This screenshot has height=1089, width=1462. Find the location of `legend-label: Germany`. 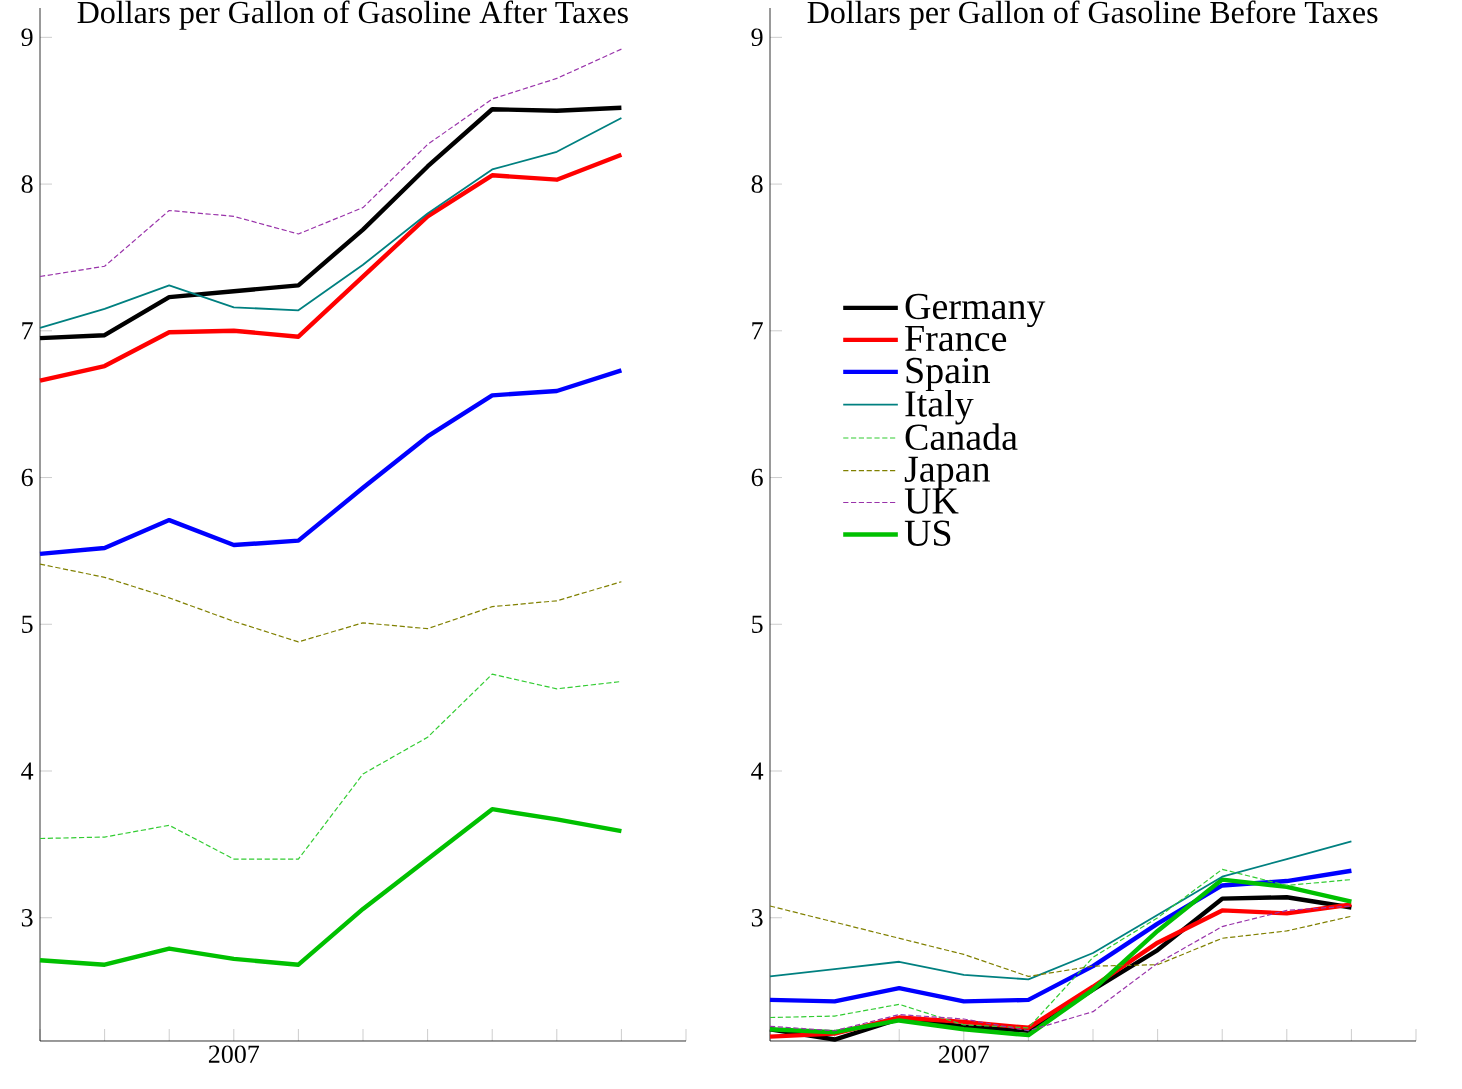

legend-label: Germany is located at coordinates (975, 310).